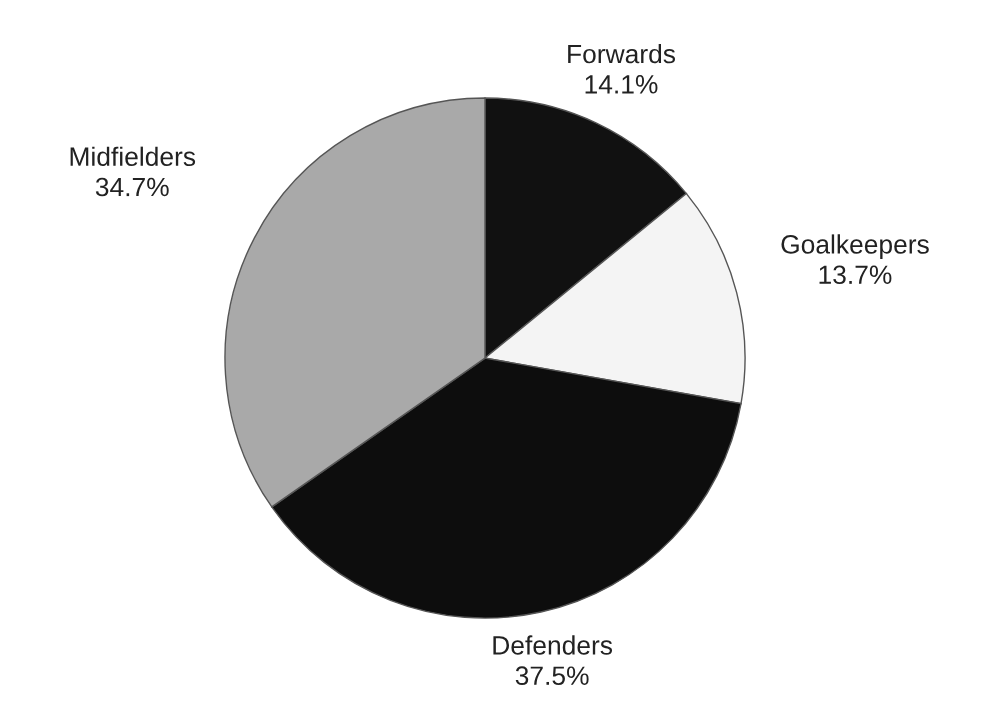 Image resolution: width=1002 pixels, height=713 pixels. What do you see at coordinates (621, 84) in the screenshot?
I see `data-label: 14.1%` at bounding box center [621, 84].